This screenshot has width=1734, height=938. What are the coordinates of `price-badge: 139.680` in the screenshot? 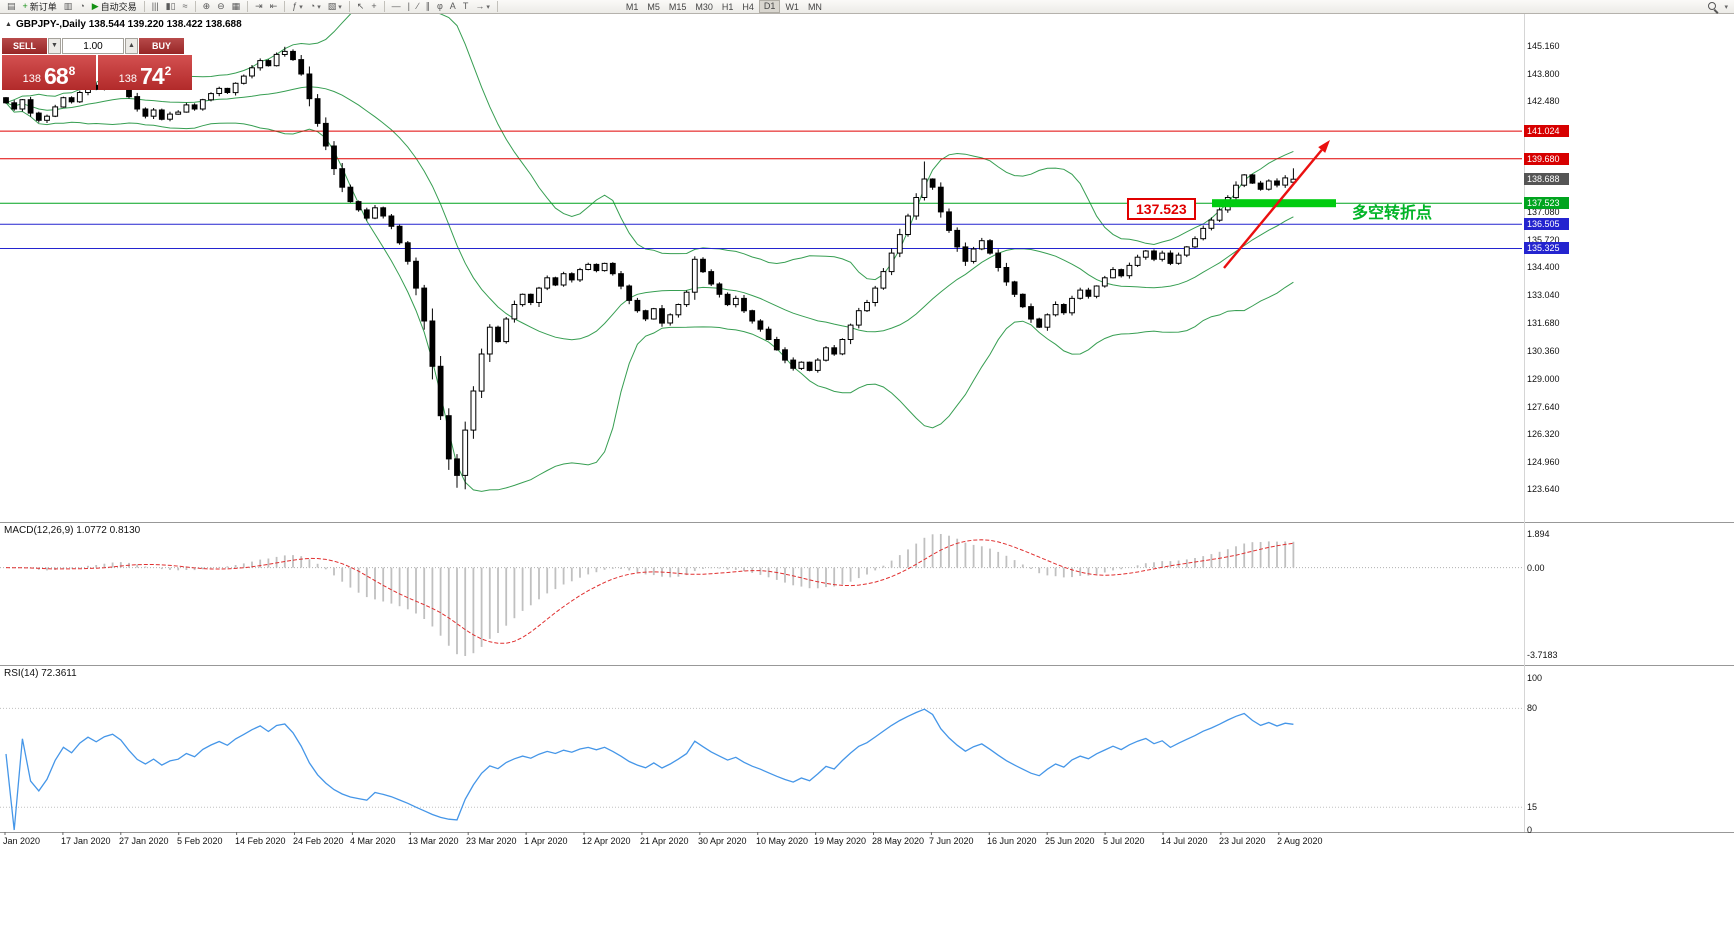 It's located at (1546, 159).